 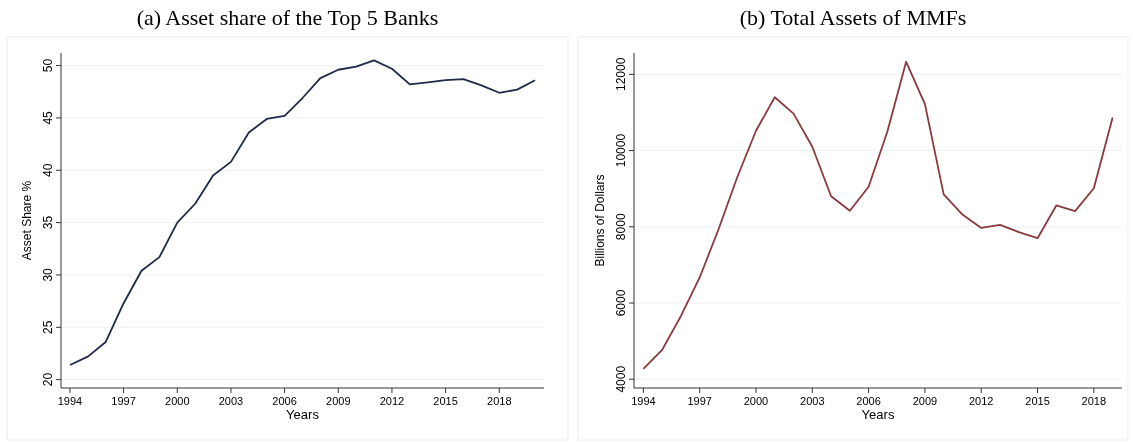 I want to click on y-tick-label: 50, so click(x=48, y=65).